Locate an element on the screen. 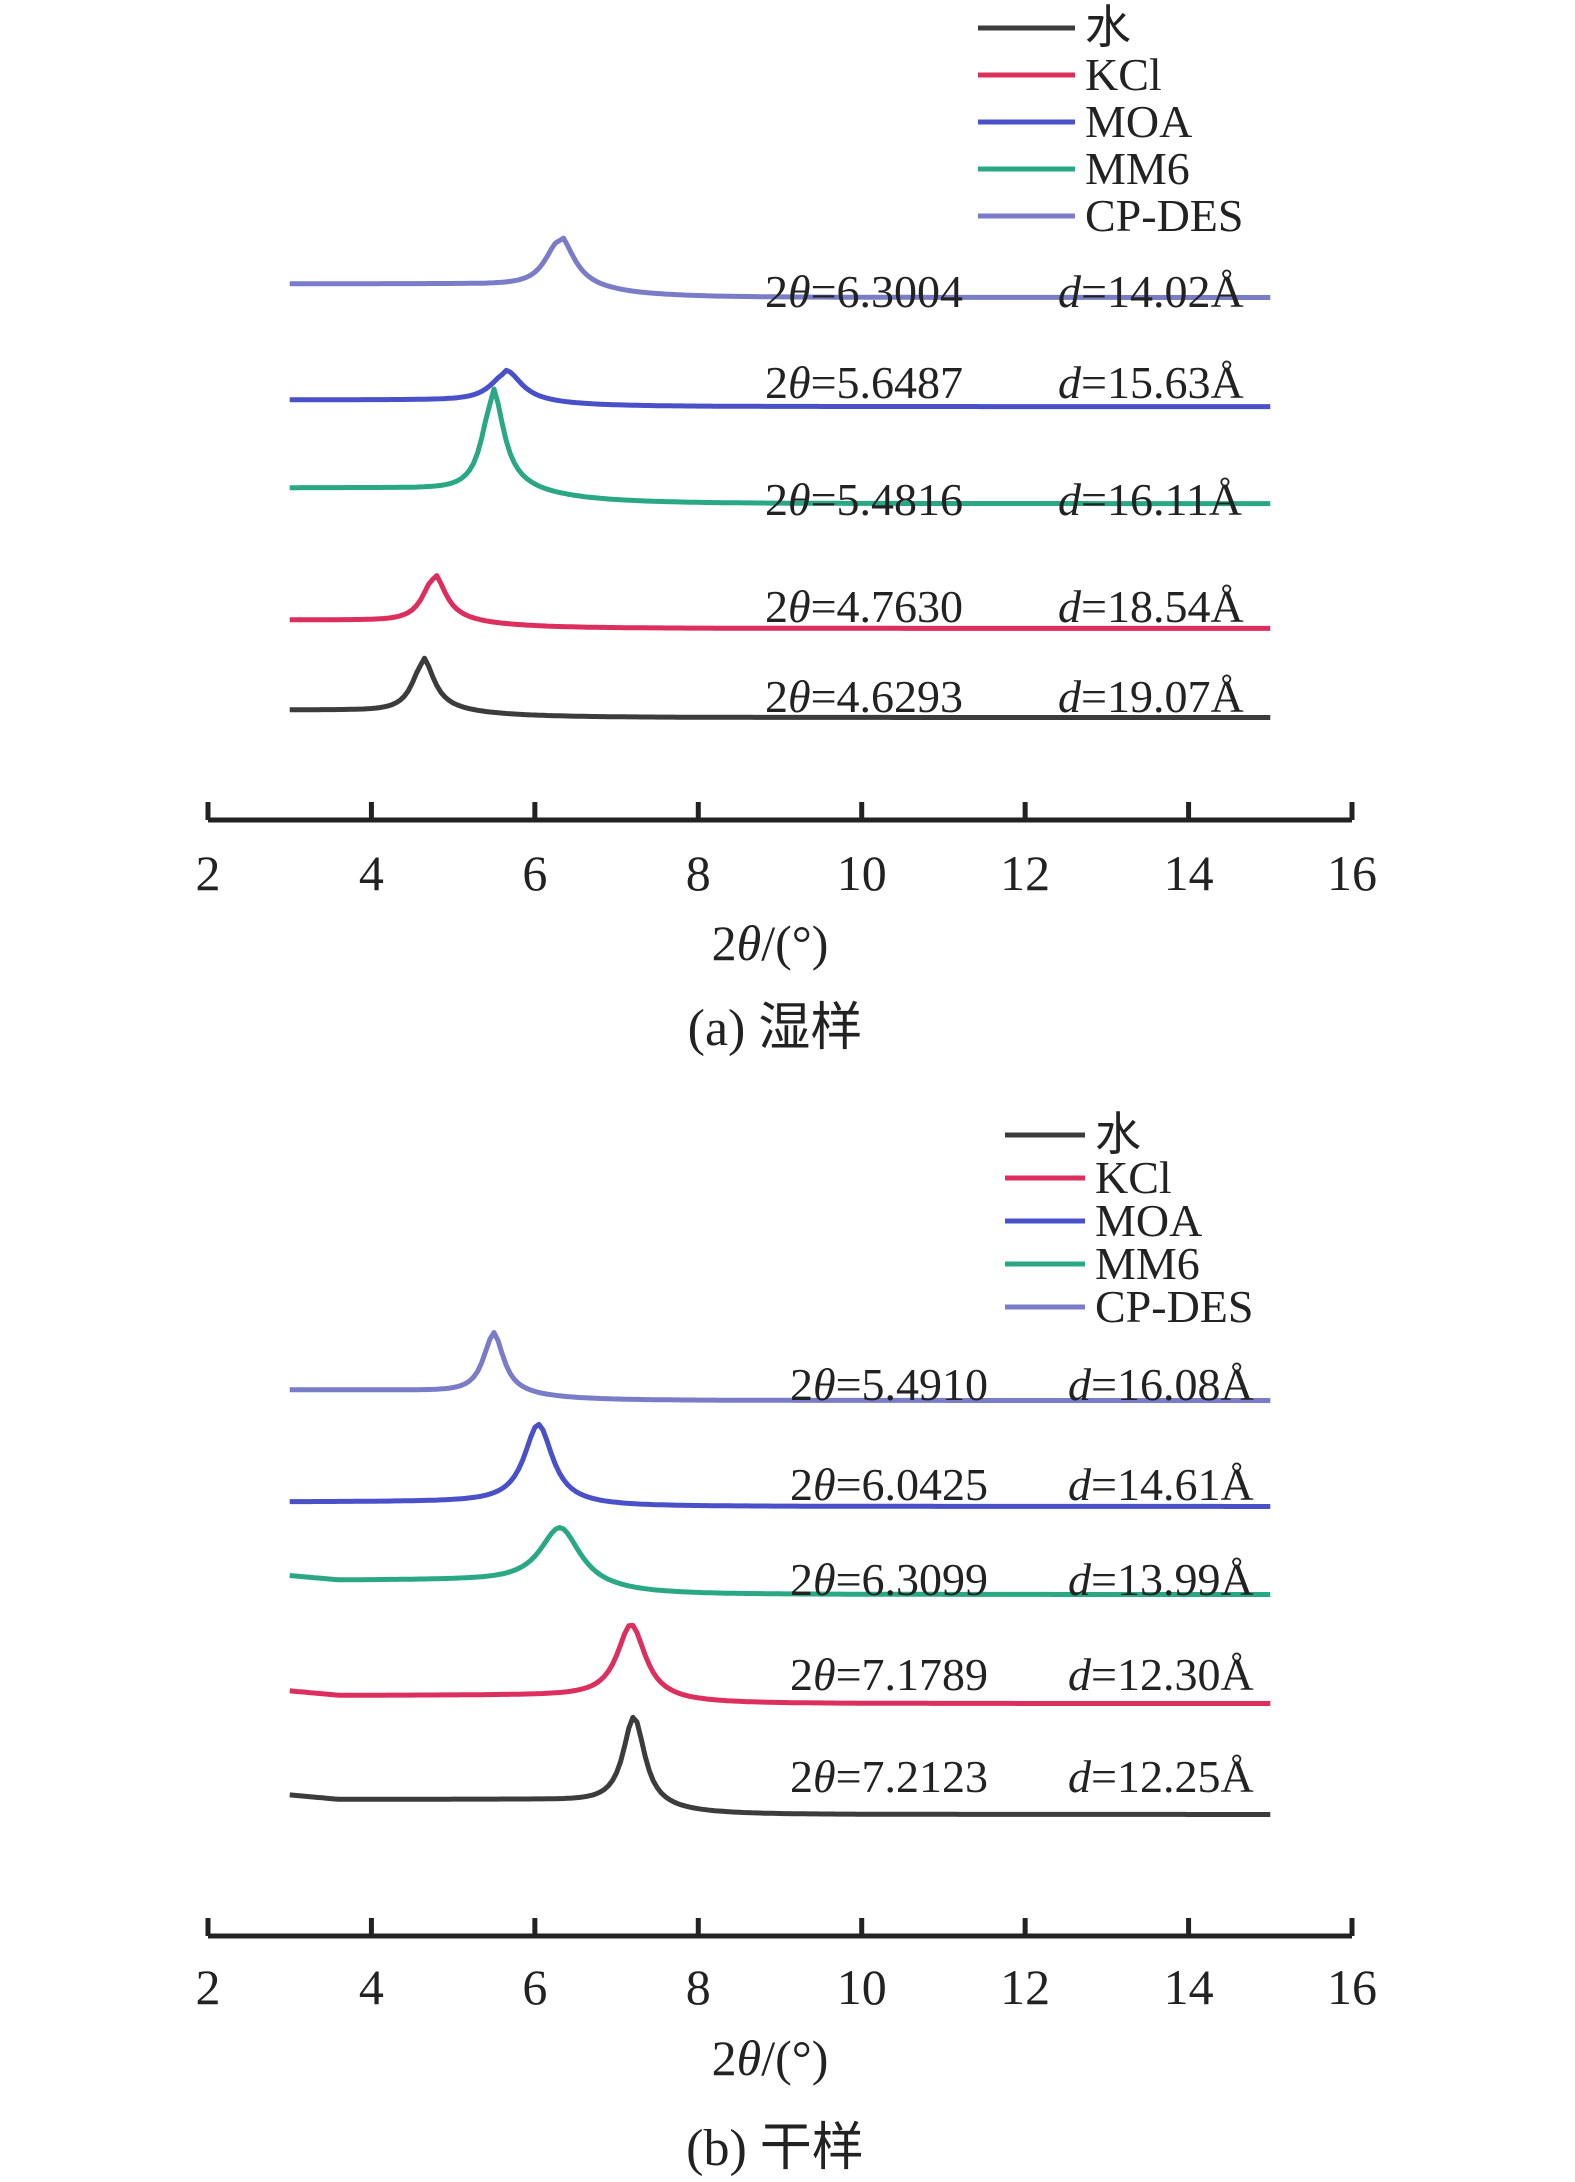 Image resolution: width=1575 pixels, height=2182 pixels. peak-annotation-2theta: 2θ=5.6487 is located at coordinates (864, 382).